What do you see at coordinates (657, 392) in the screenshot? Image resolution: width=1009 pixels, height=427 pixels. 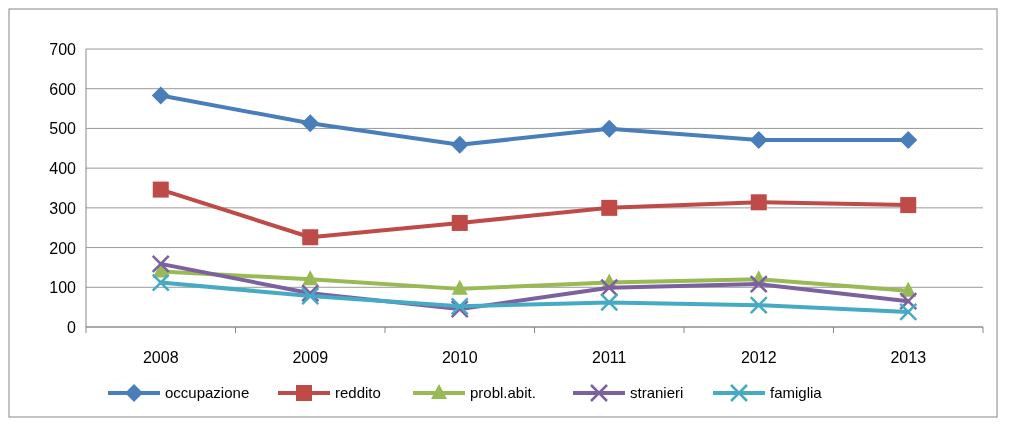 I see `legend-label: stranieri` at bounding box center [657, 392].